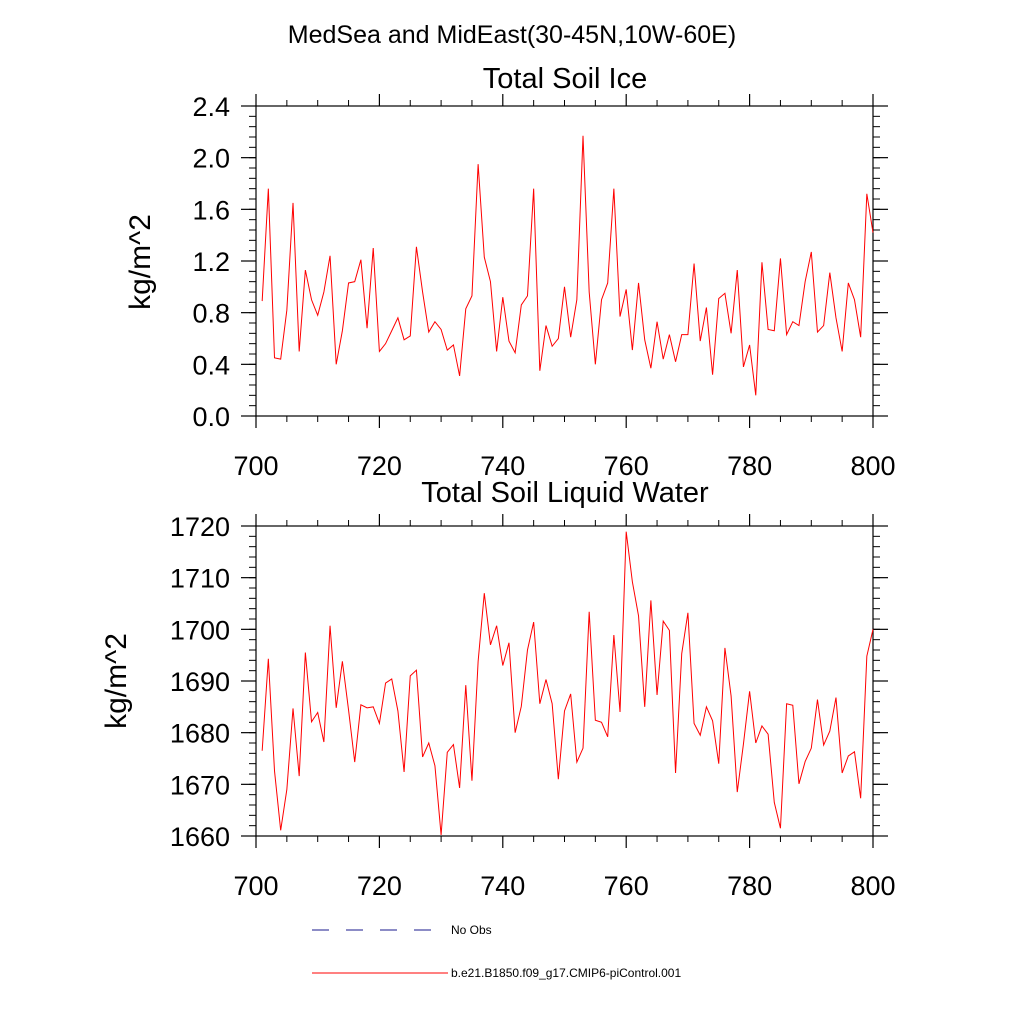 The height and width of the screenshot is (1024, 1024). Describe the element at coordinates (200, 837) in the screenshot. I see `y-tick-label: 1660` at that location.